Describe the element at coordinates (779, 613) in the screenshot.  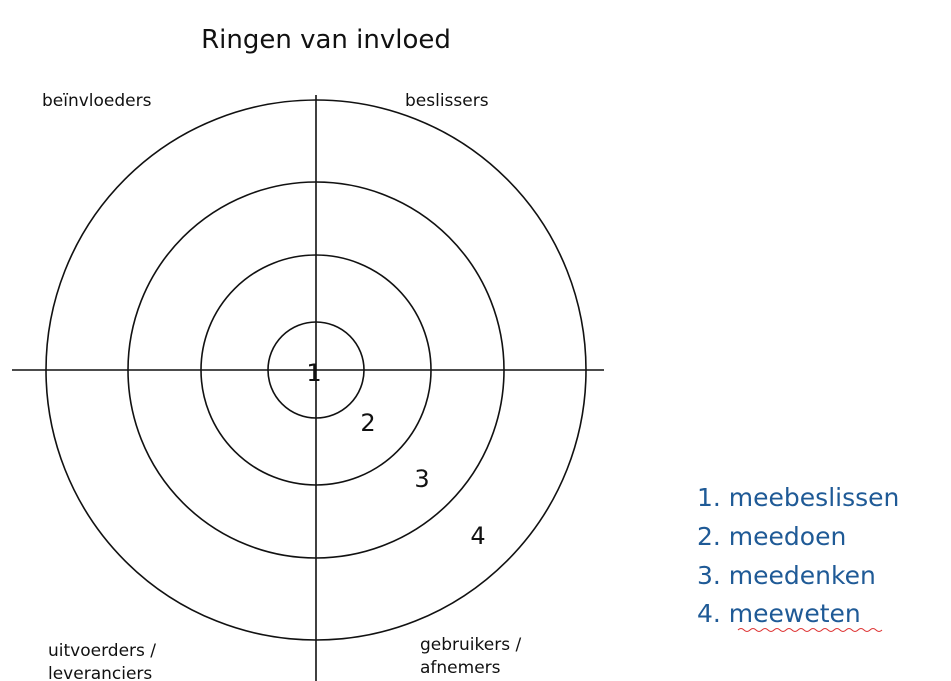
I see `legend-item: 4. meeweten` at that location.